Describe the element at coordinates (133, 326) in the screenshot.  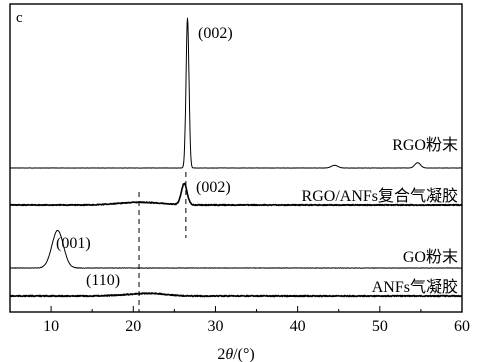
I see `x-tick-label-20: 20` at that location.